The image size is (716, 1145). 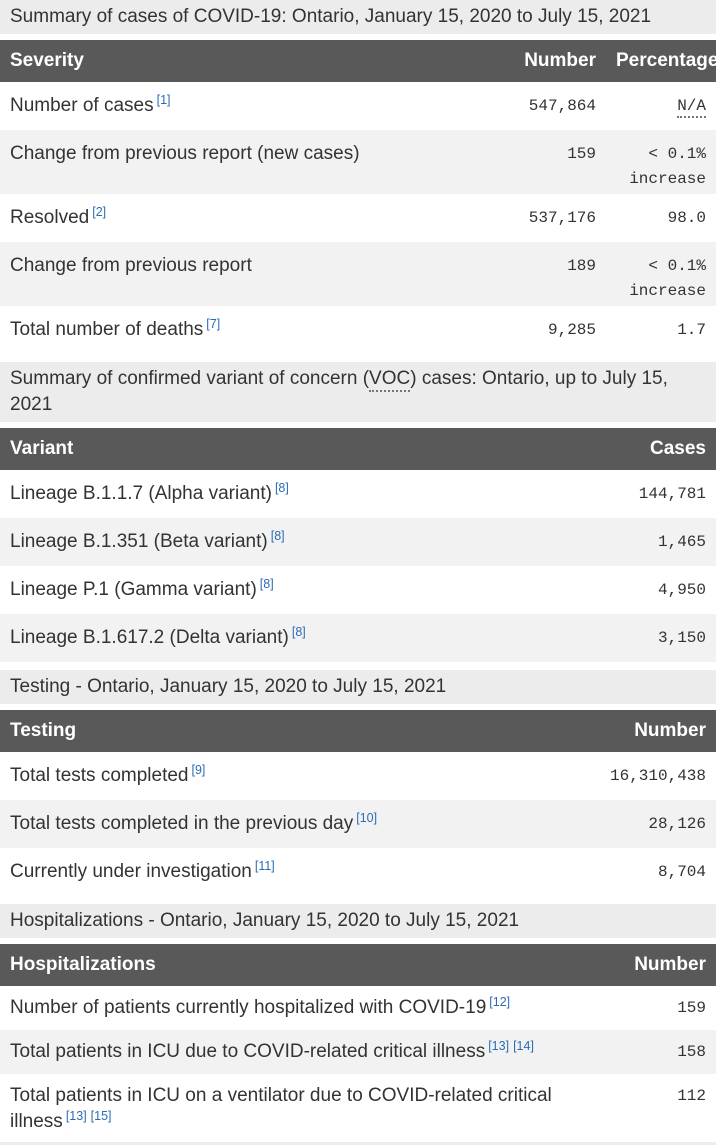 I want to click on severity-label-cell: Change from previous report (new cases), so click(x=248, y=162).